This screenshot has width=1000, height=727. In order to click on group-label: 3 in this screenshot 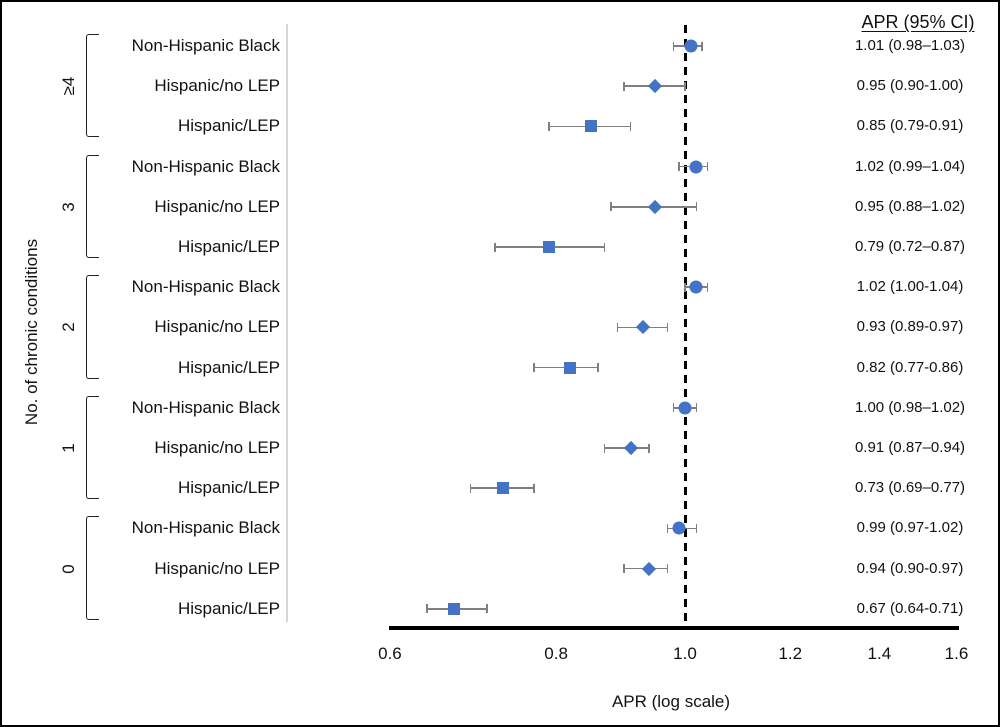, I will do `click(68, 207)`.